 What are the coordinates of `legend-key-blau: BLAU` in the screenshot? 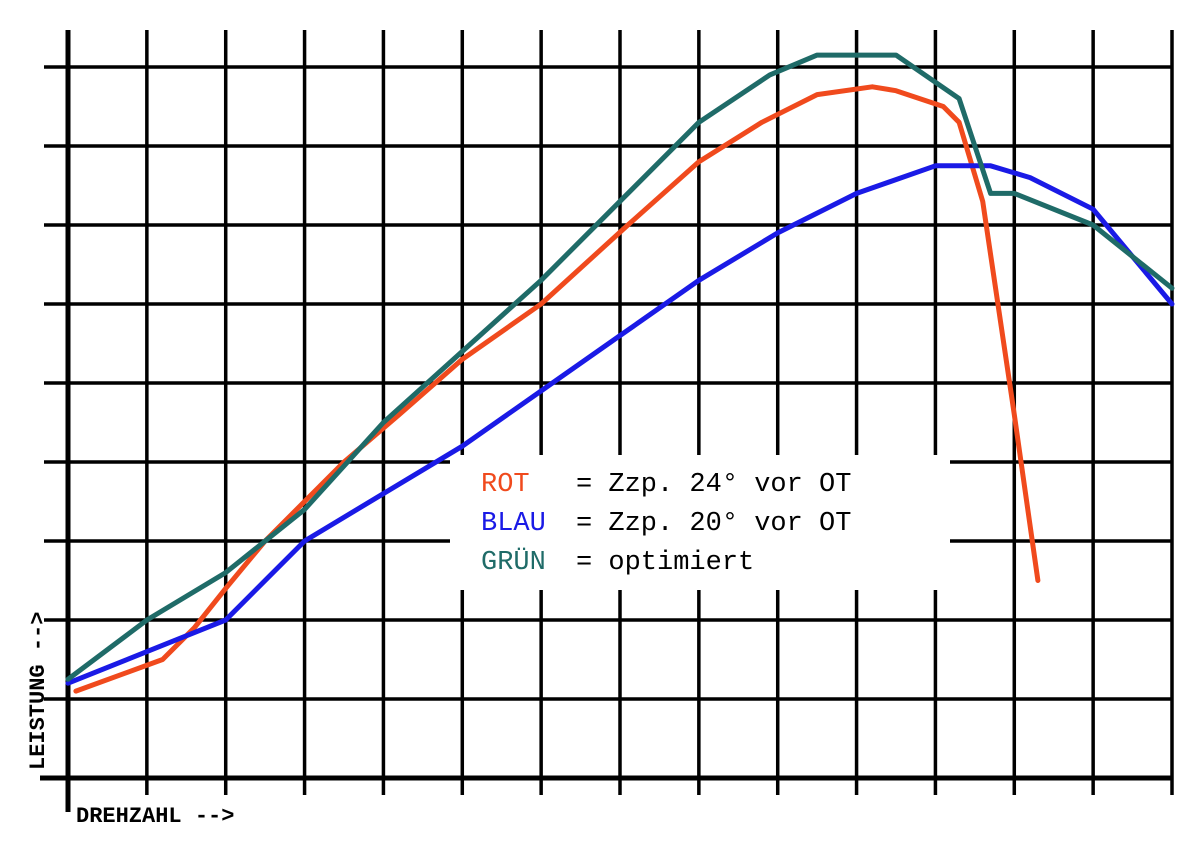 It's located at (513, 524).